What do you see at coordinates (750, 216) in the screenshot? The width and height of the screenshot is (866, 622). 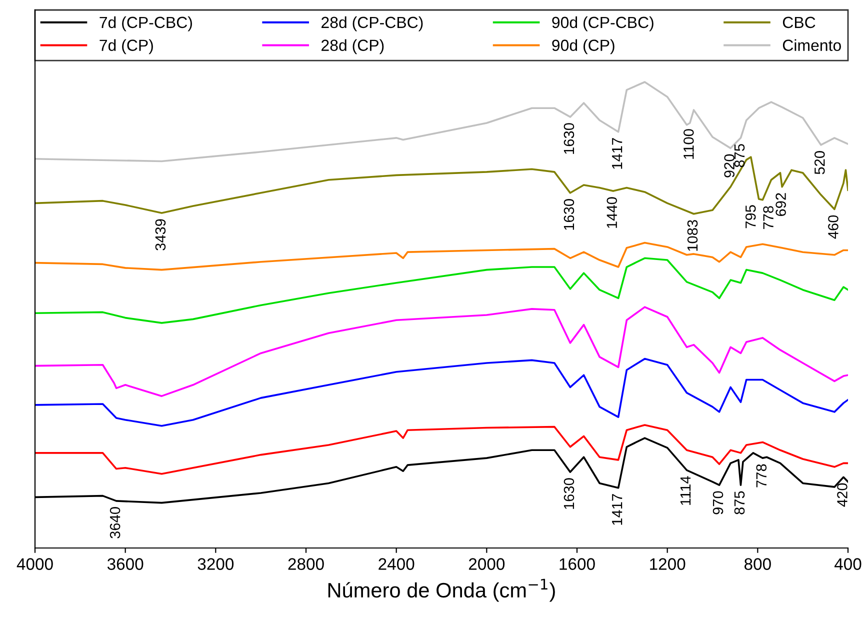 I see `annotation: 795` at bounding box center [750, 216].